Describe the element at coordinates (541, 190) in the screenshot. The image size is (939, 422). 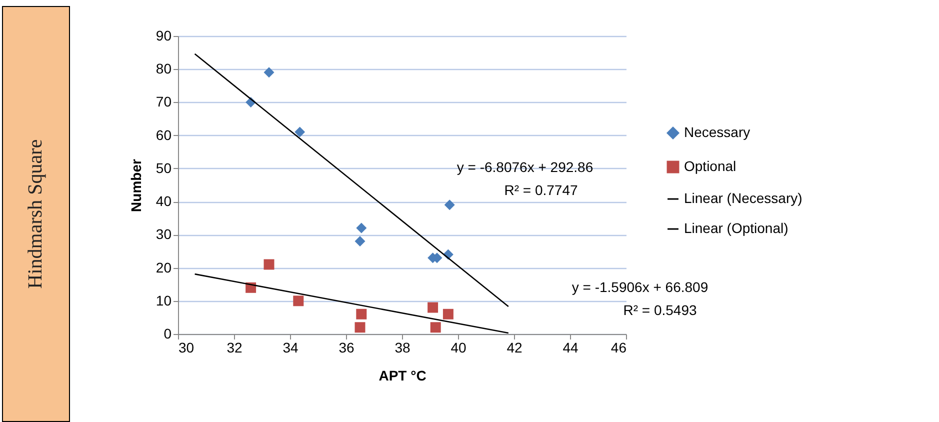
I see `annotation: R² = 0.7747` at that location.